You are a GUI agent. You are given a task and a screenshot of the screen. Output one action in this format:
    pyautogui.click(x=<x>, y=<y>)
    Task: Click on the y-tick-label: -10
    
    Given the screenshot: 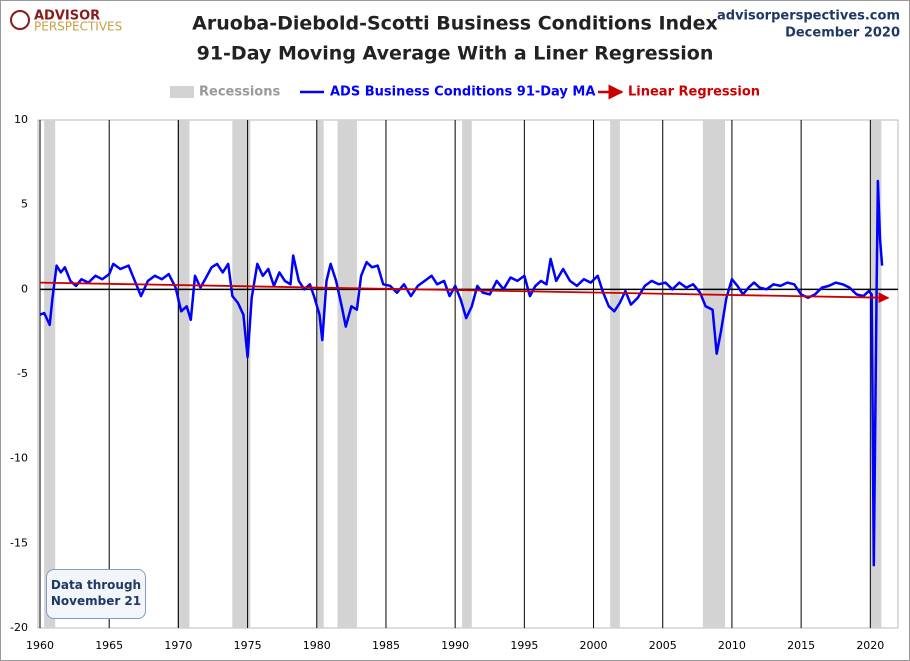 What is the action you would take?
    pyautogui.click(x=19, y=458)
    